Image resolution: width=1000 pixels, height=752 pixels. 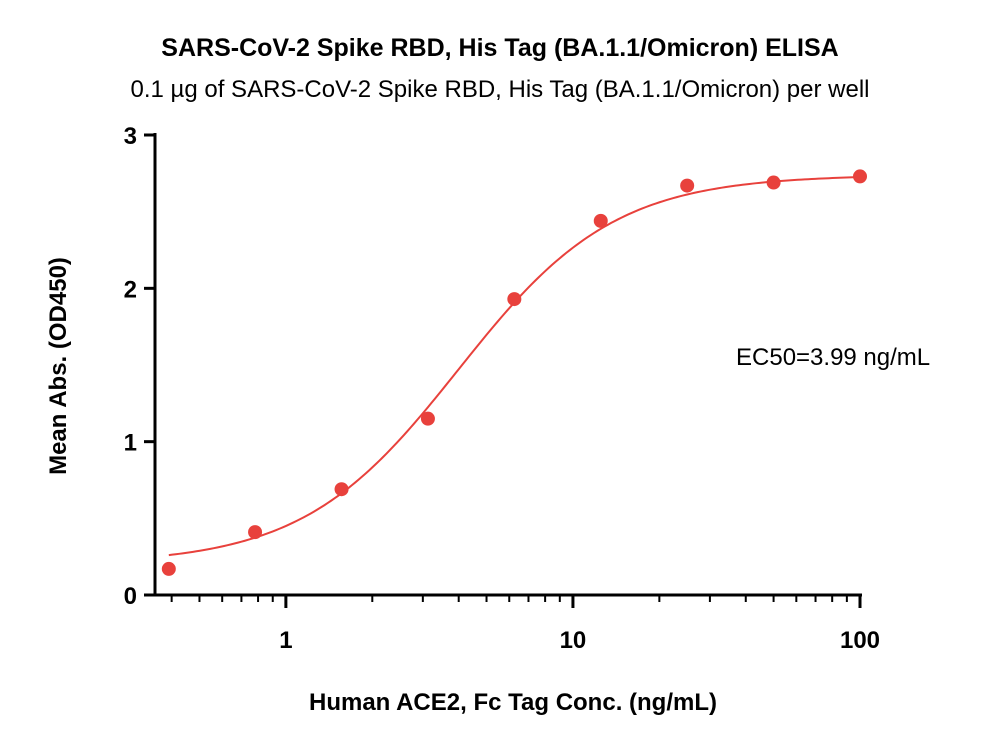 What do you see at coordinates (573, 640) in the screenshot?
I see `x-tick-label: 10` at bounding box center [573, 640].